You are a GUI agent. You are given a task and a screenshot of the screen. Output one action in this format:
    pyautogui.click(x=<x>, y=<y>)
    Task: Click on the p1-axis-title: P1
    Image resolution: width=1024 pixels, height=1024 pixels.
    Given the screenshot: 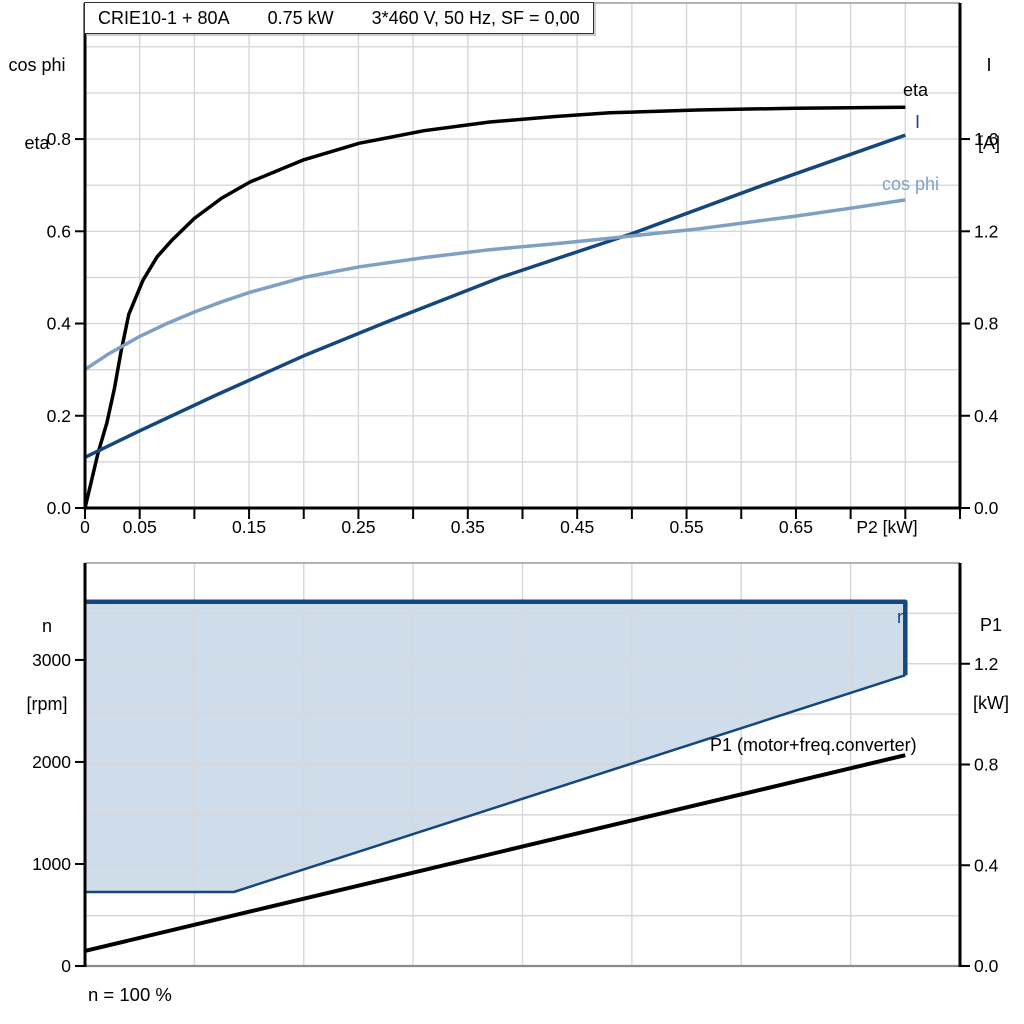 What is the action you would take?
    pyautogui.click(x=991, y=625)
    